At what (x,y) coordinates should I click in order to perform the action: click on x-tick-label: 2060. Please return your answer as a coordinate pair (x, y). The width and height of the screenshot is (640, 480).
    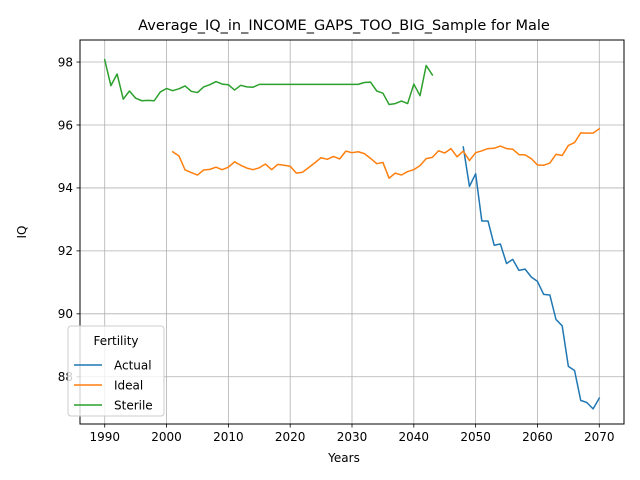
    Looking at the image, I should click on (537, 437).